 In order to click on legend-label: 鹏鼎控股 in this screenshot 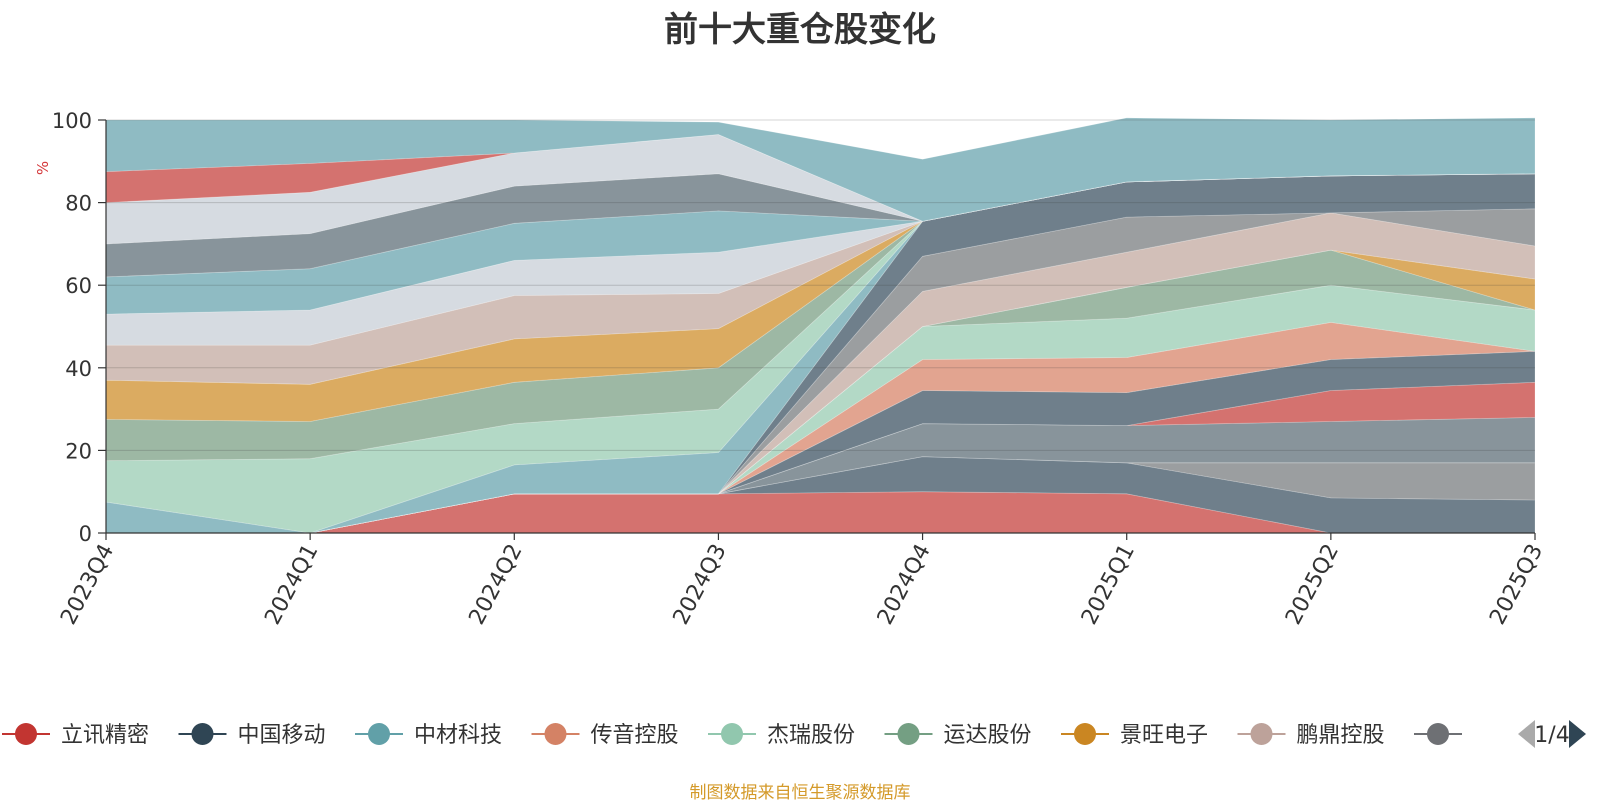, I will do `click(1341, 735)`.